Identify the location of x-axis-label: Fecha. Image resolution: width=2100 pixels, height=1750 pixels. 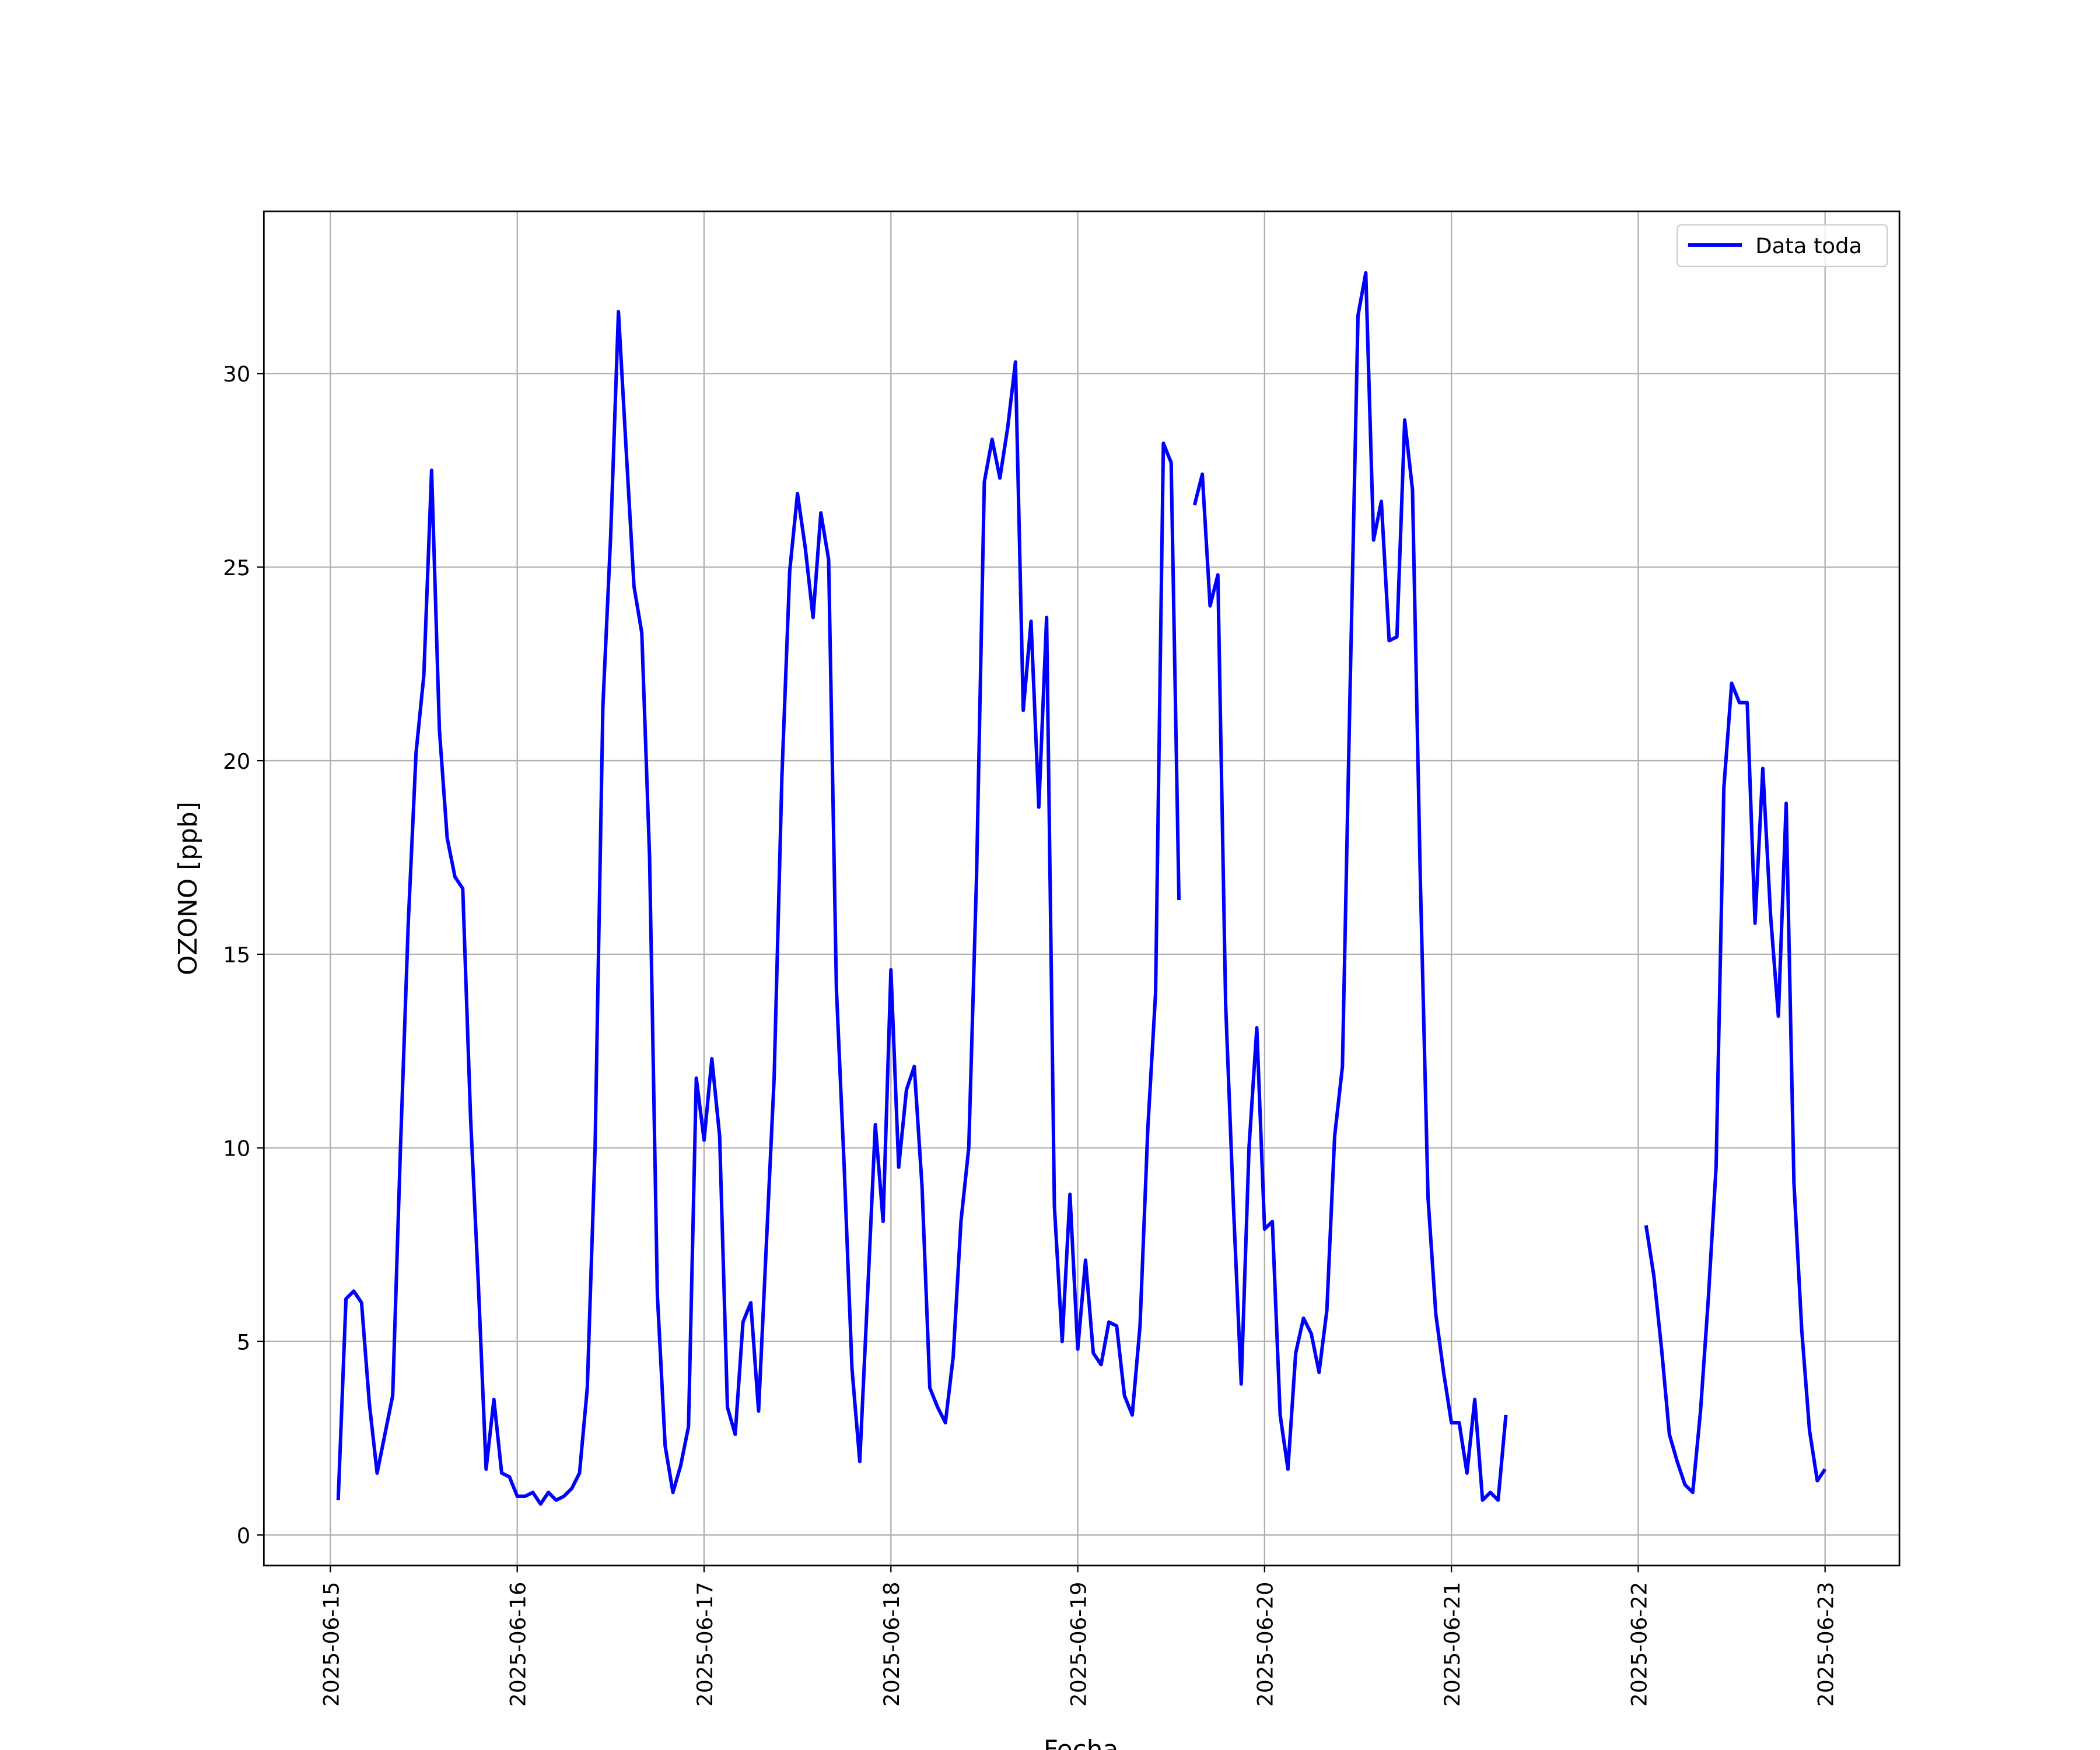
(1081, 1742).